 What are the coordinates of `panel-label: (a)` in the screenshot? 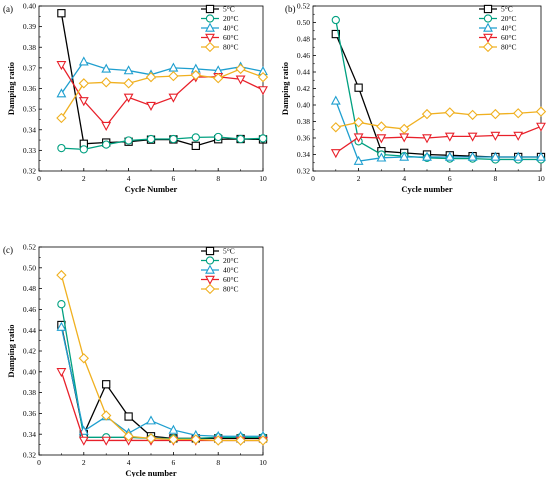 It's located at (8, 9).